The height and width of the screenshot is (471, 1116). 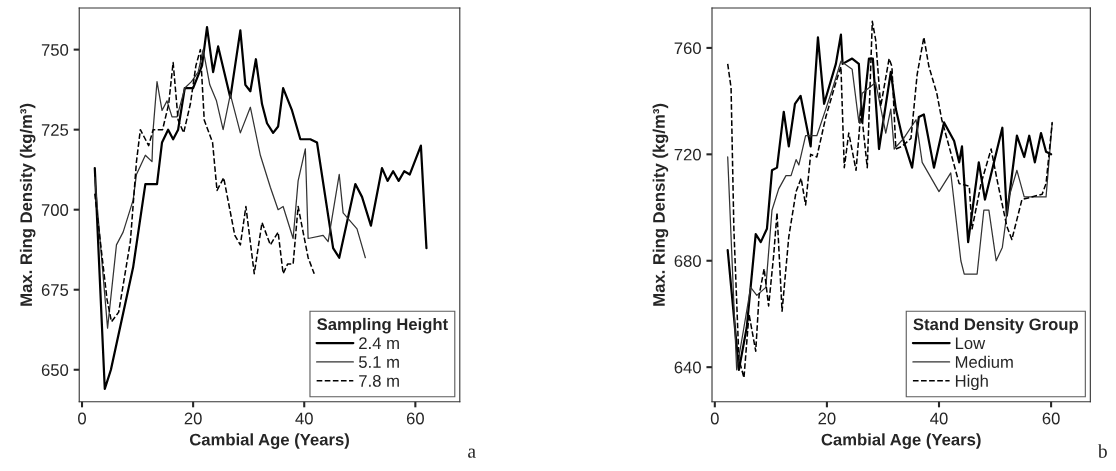 What do you see at coordinates (55, 130) in the screenshot?
I see `y-tick-label: 725` at bounding box center [55, 130].